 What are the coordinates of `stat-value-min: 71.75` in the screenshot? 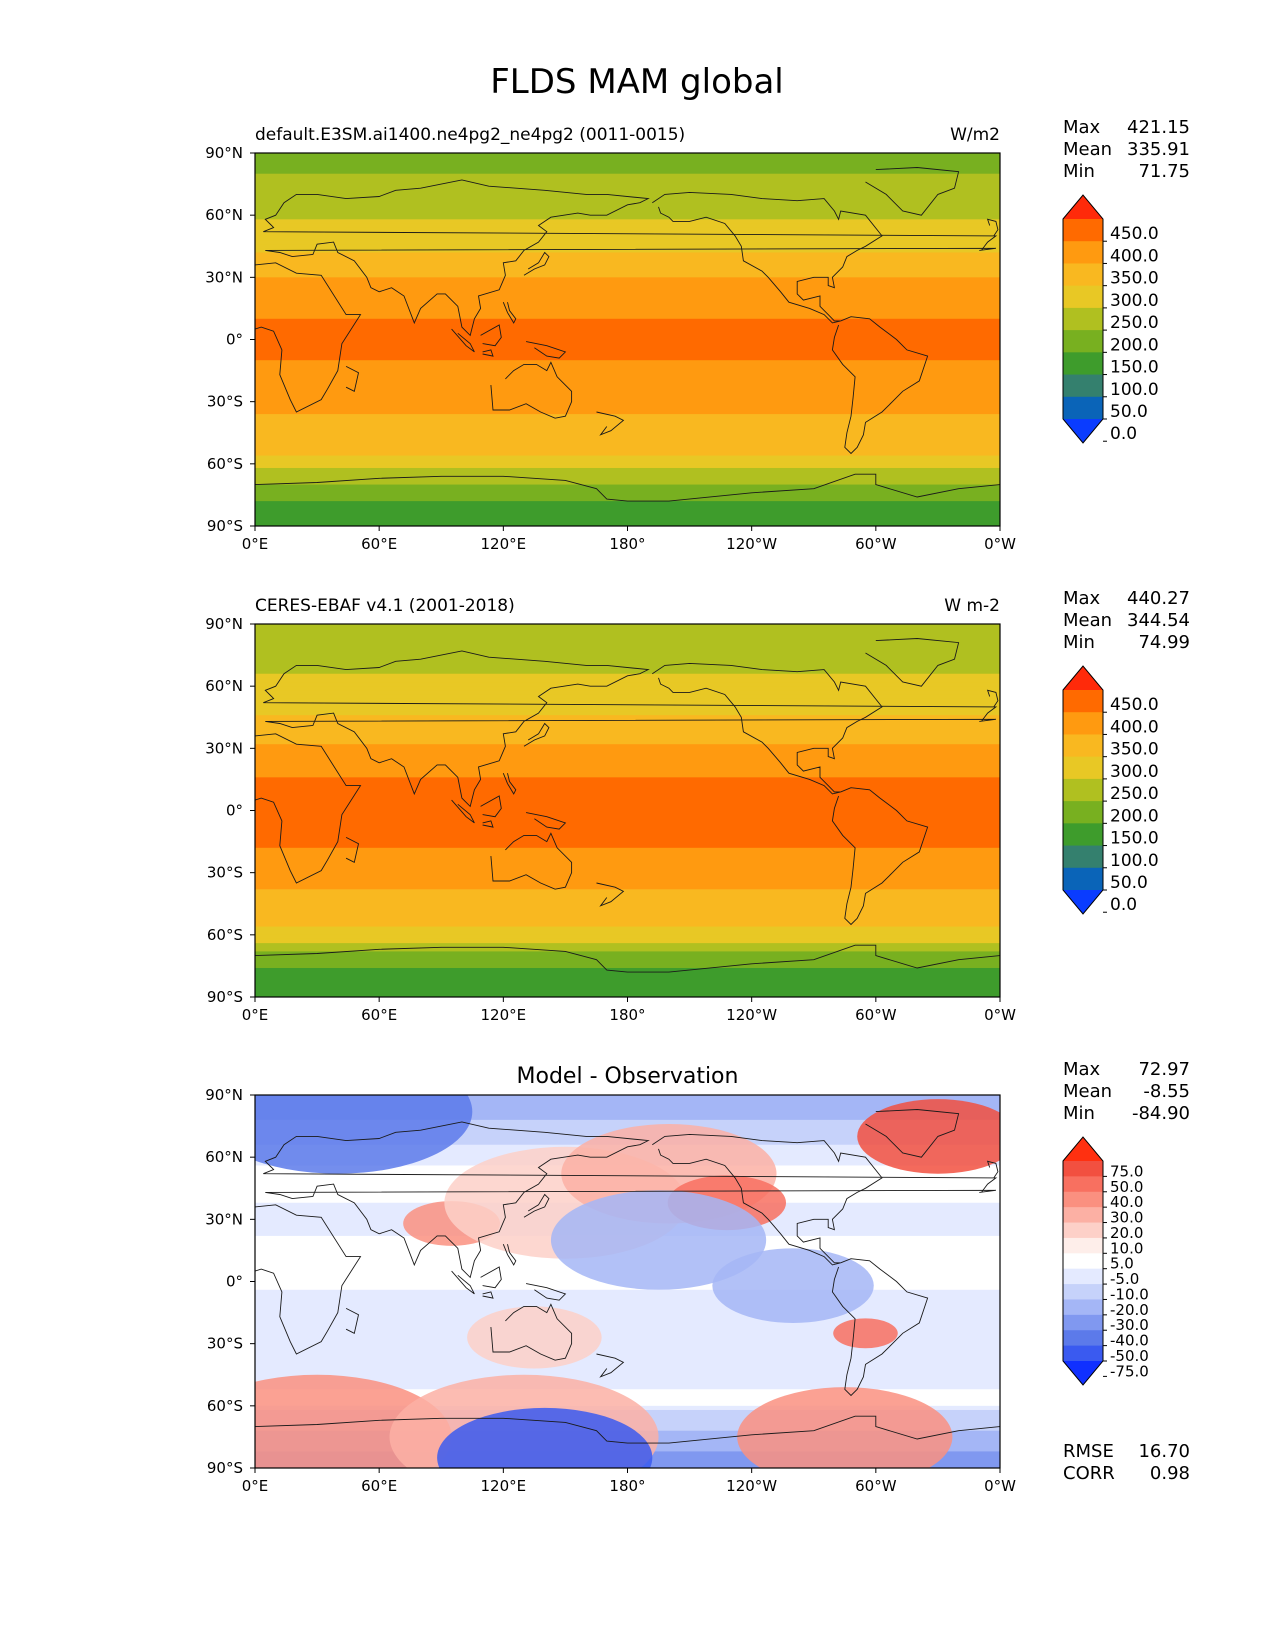 It's located at (1164, 171).